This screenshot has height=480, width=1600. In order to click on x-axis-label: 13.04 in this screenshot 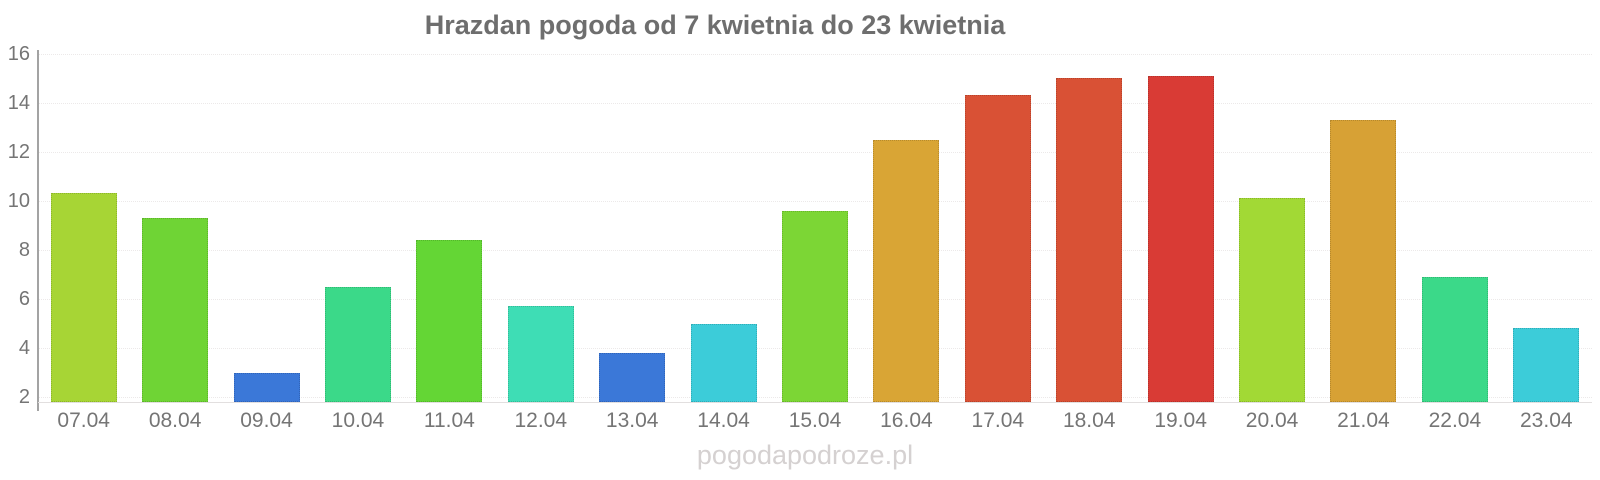, I will do `click(632, 420)`.